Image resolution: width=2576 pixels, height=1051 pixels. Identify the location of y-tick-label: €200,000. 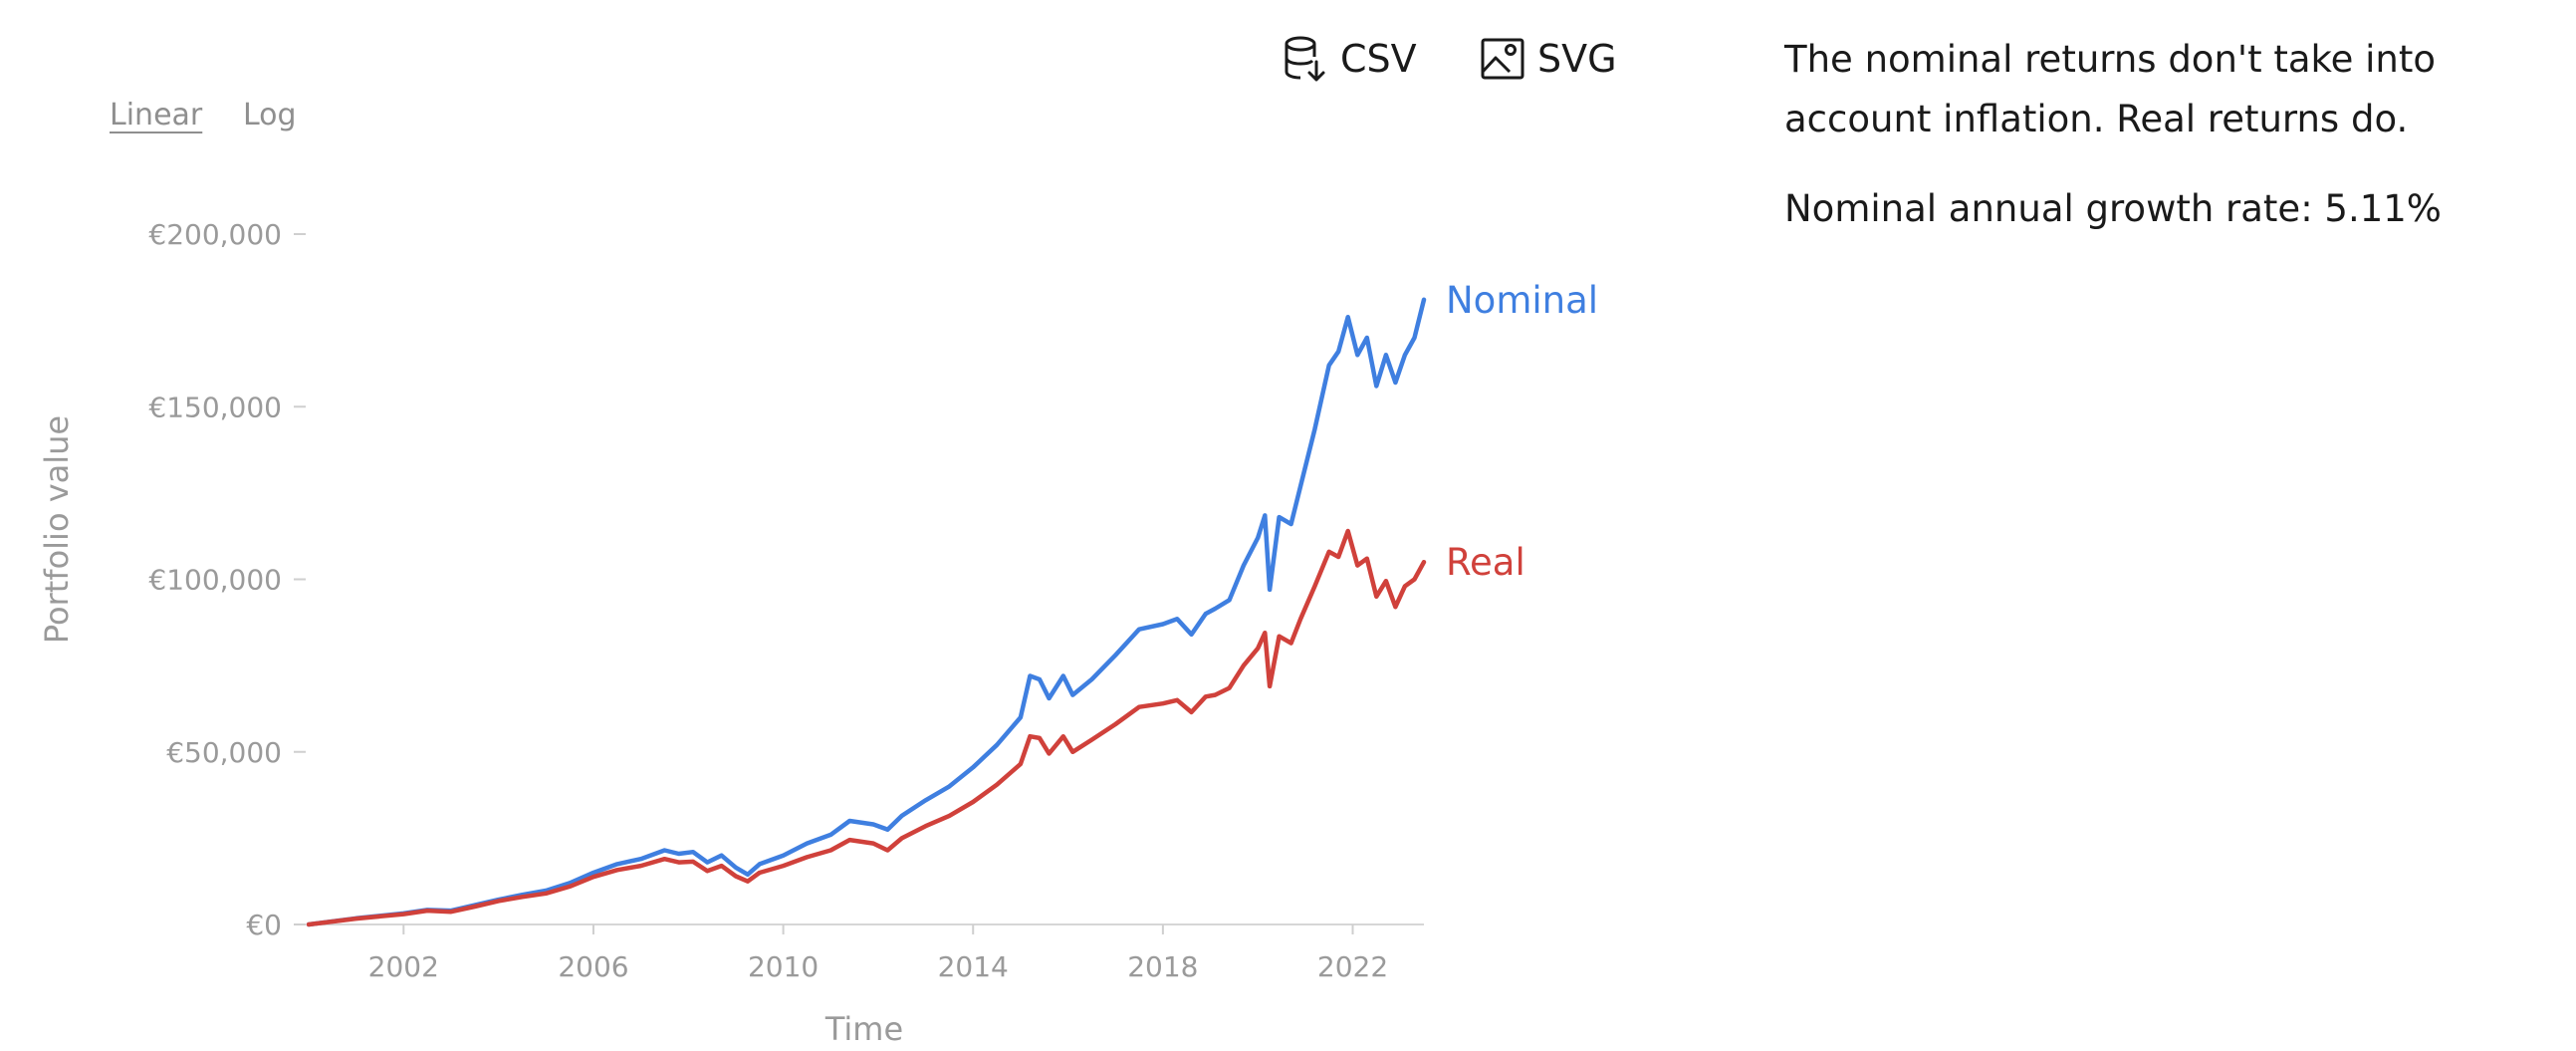
(215, 234).